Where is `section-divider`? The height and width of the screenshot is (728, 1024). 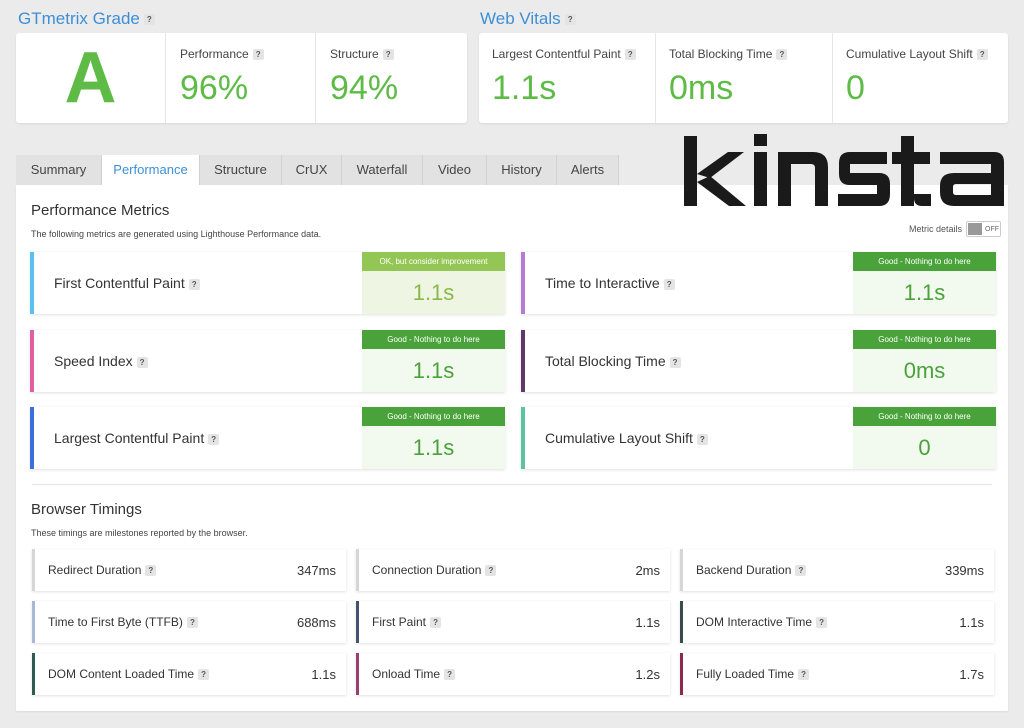 section-divider is located at coordinates (512, 484).